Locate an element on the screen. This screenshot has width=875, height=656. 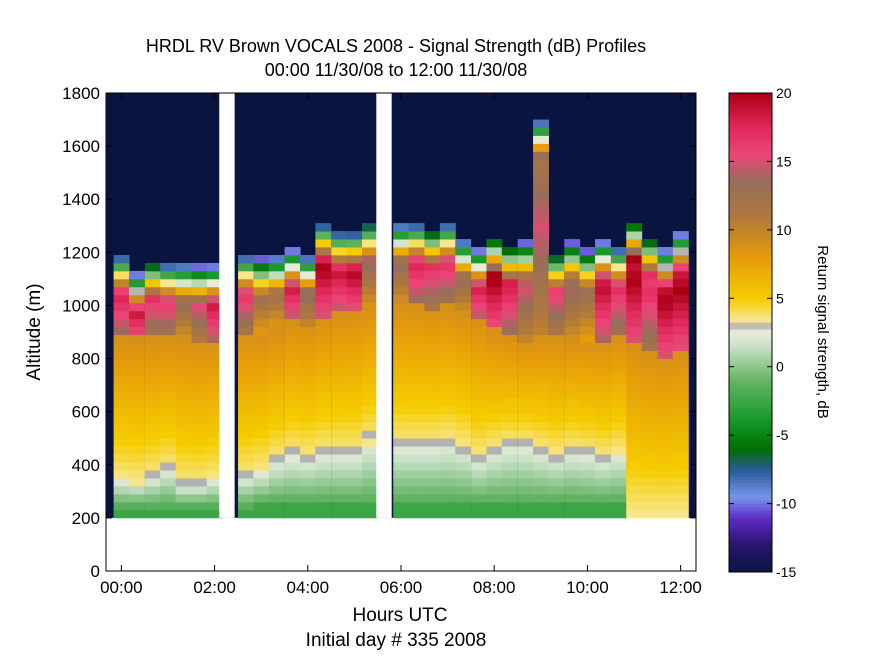
colorbar-tick-label: 5 is located at coordinates (780, 298).